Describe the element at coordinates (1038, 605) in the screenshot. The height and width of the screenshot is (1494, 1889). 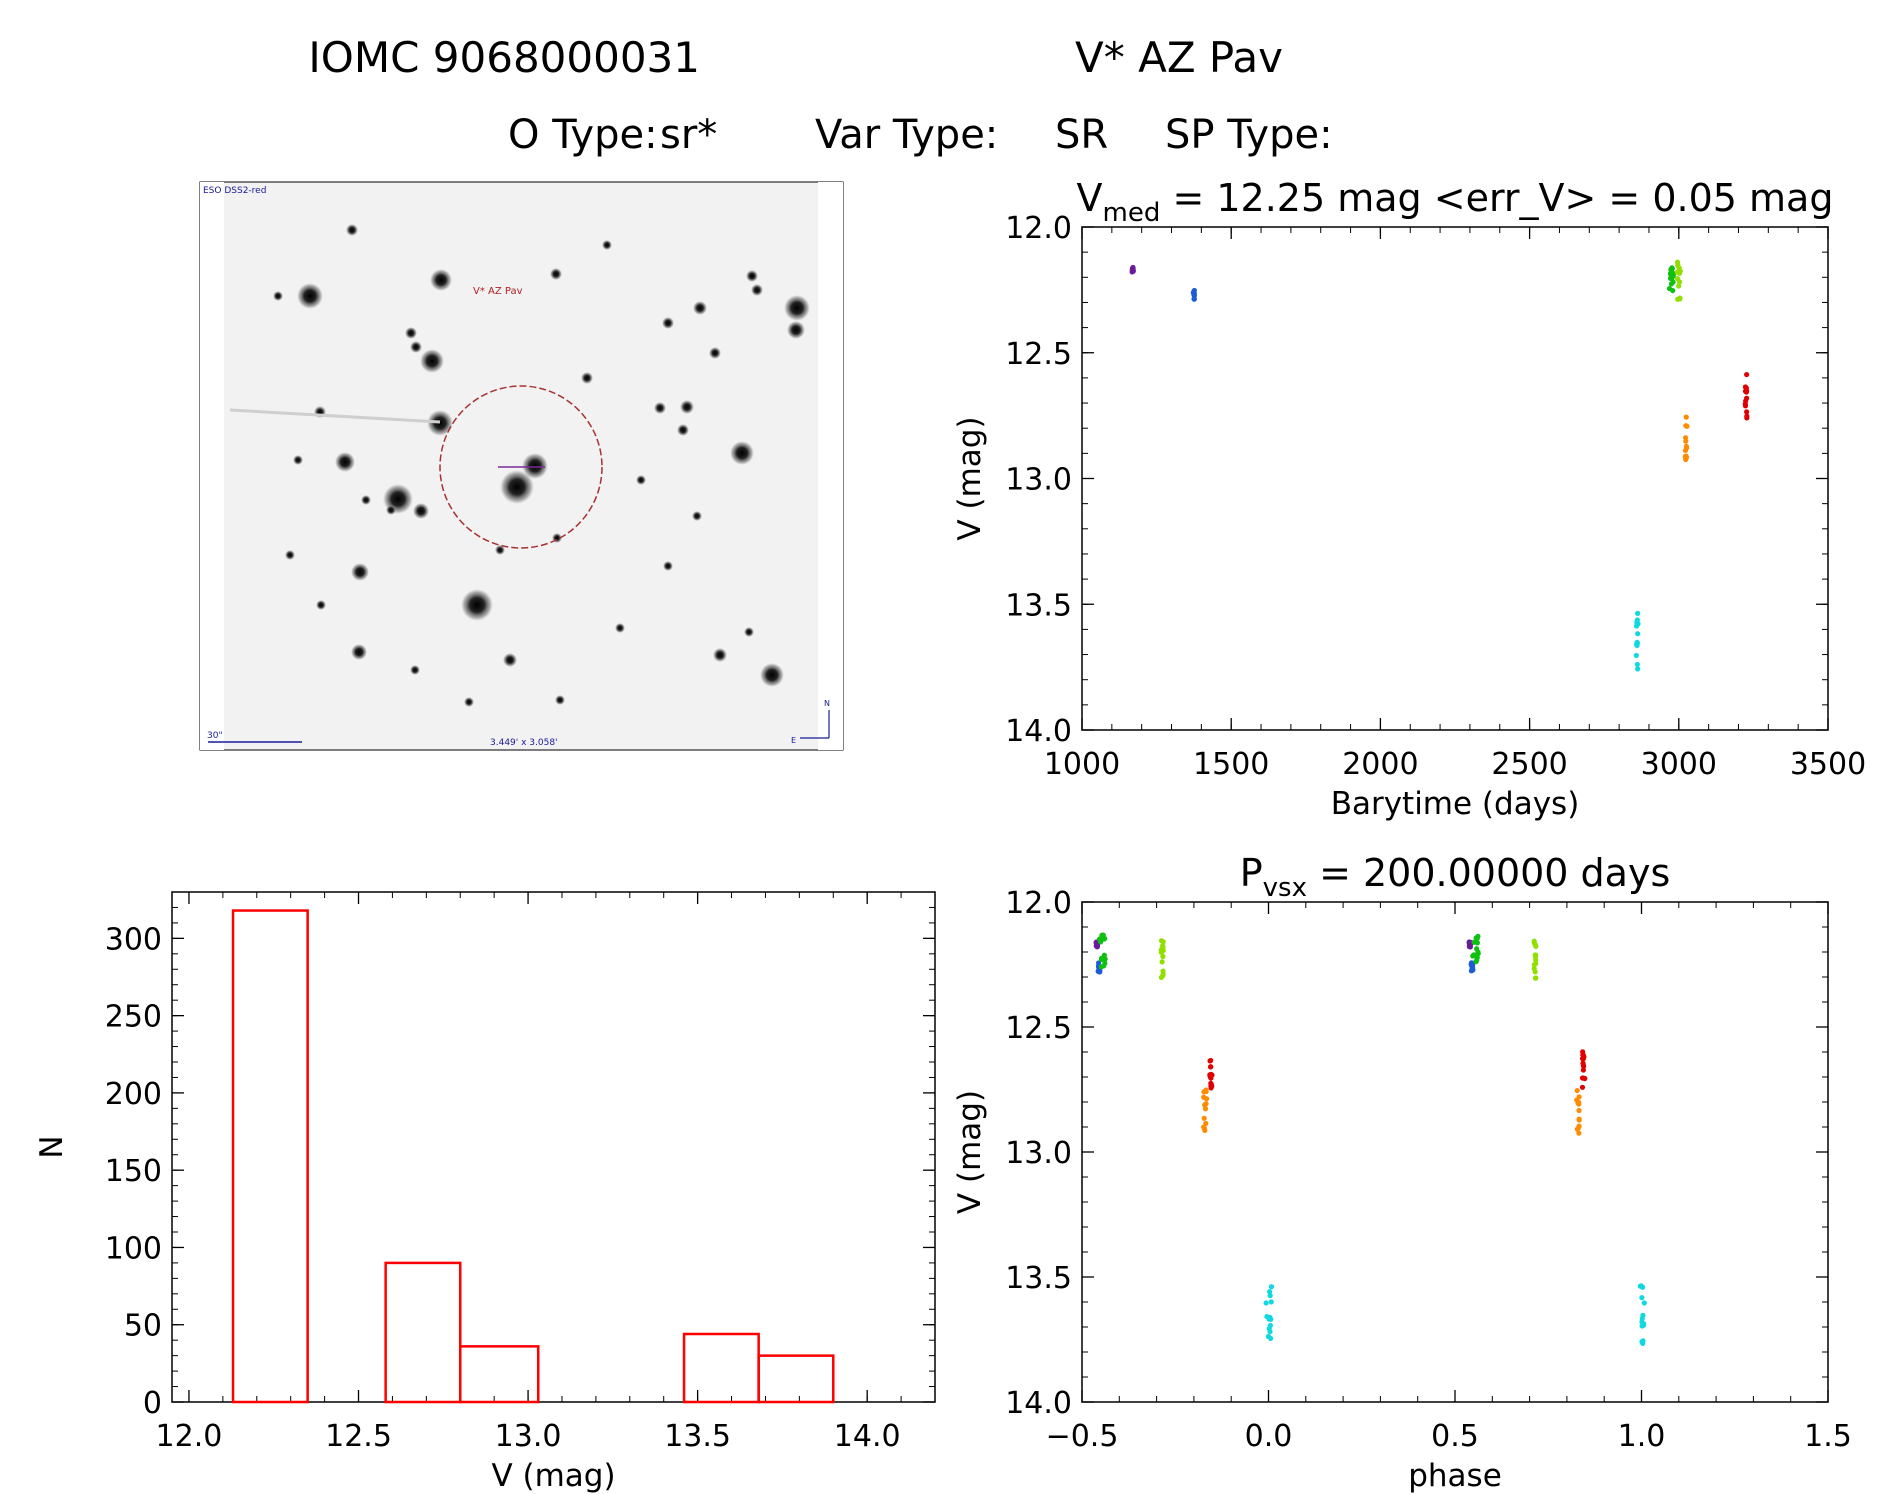
I see `y-tick-label: 13.5` at that location.